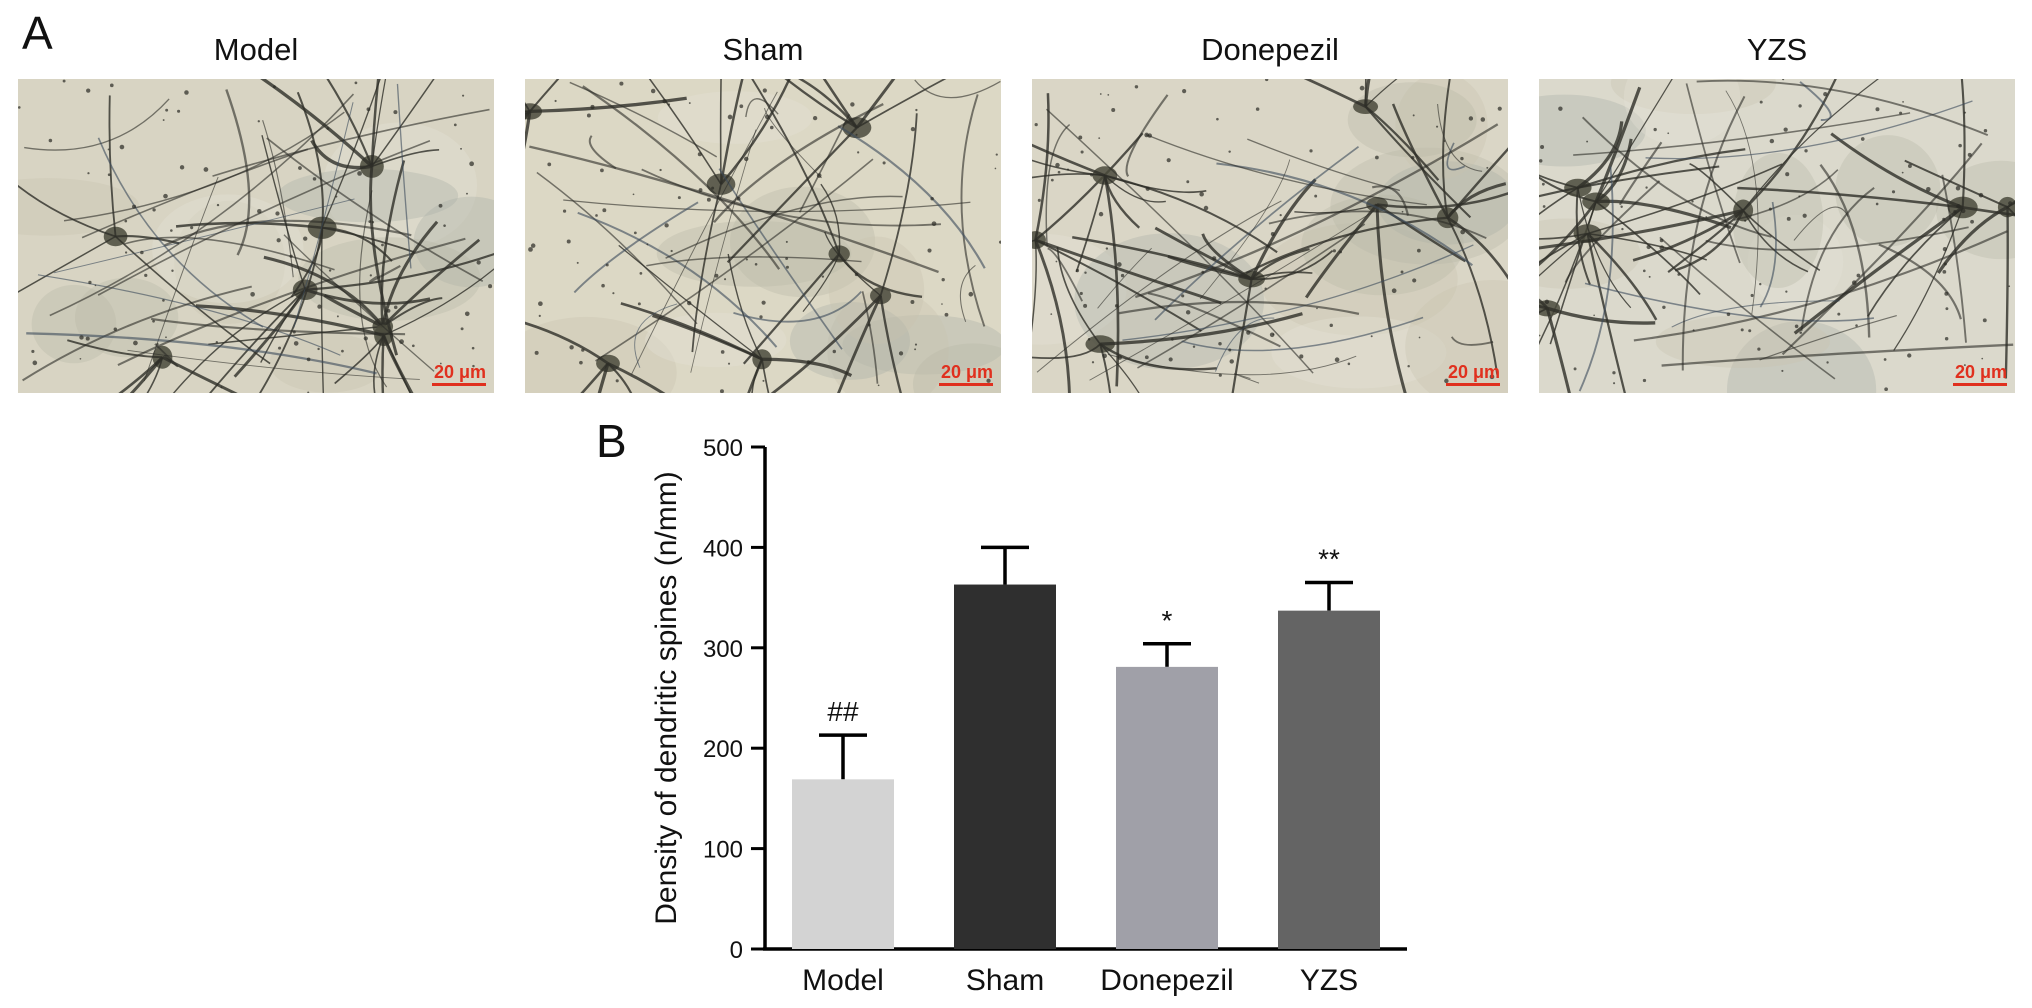 Image resolution: width=2032 pixels, height=1008 pixels. I want to click on y-tick-label: 500, so click(723, 448).